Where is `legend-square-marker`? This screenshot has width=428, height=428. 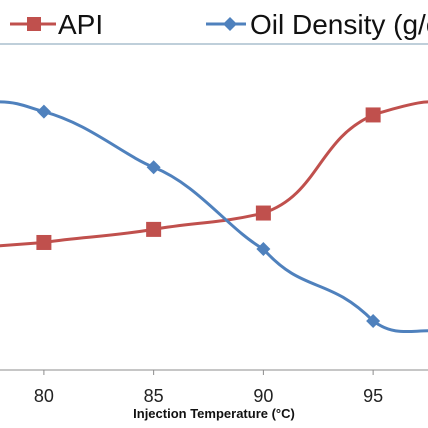 legend-square-marker is located at coordinates (34, 24).